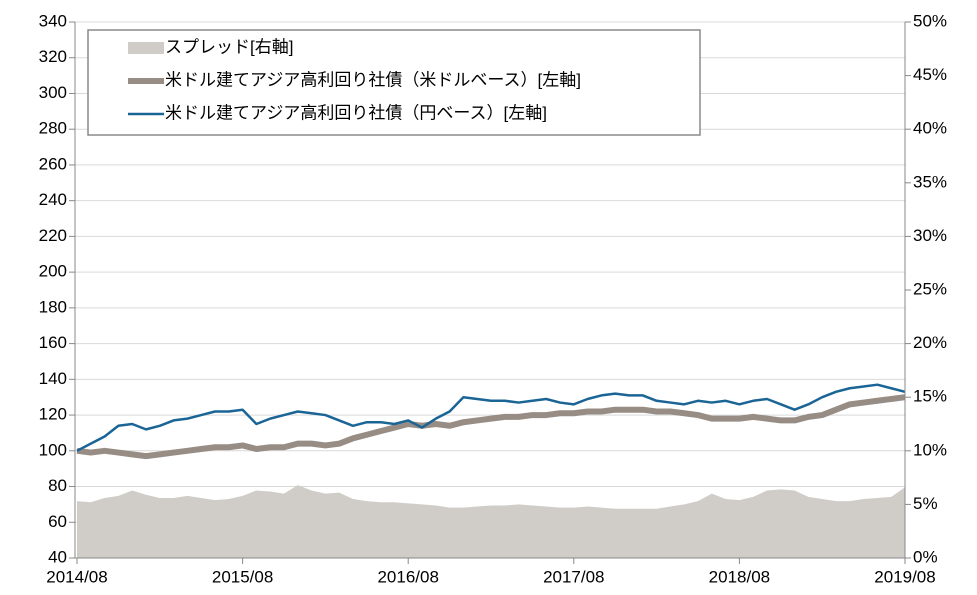  Describe the element at coordinates (53, 378) in the screenshot. I see `y-tick-label: 140` at that location.